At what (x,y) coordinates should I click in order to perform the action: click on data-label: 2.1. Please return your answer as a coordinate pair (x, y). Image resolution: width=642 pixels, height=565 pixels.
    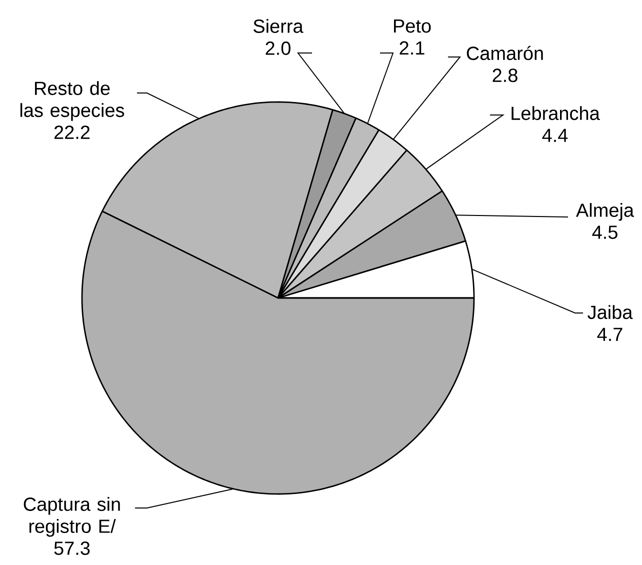
    Looking at the image, I should click on (412, 48).